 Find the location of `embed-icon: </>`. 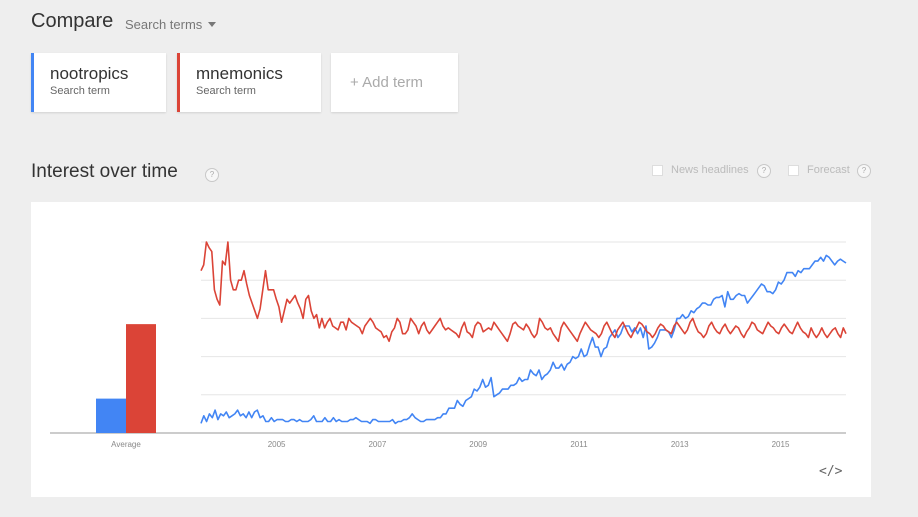

embed-icon: </> is located at coordinates (831, 471).